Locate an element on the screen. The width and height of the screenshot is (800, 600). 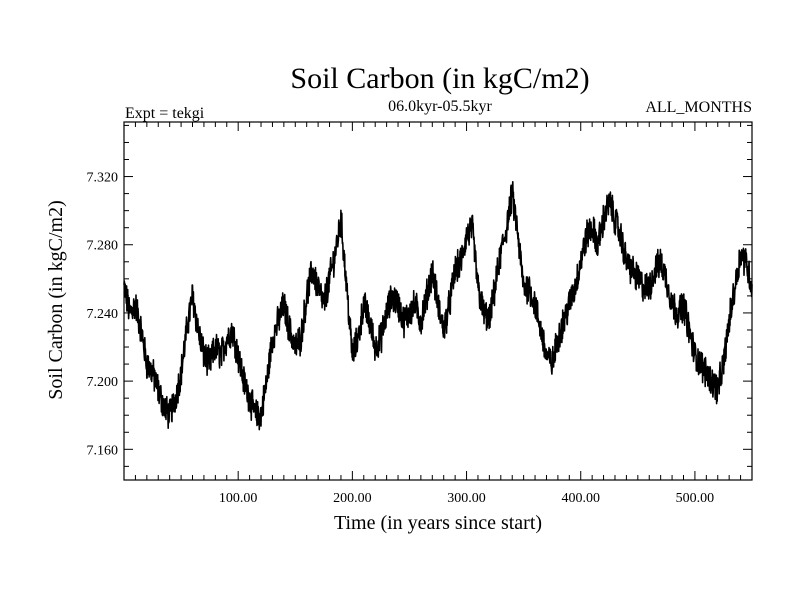
x-tick-label: 300.00 is located at coordinates (466, 498).